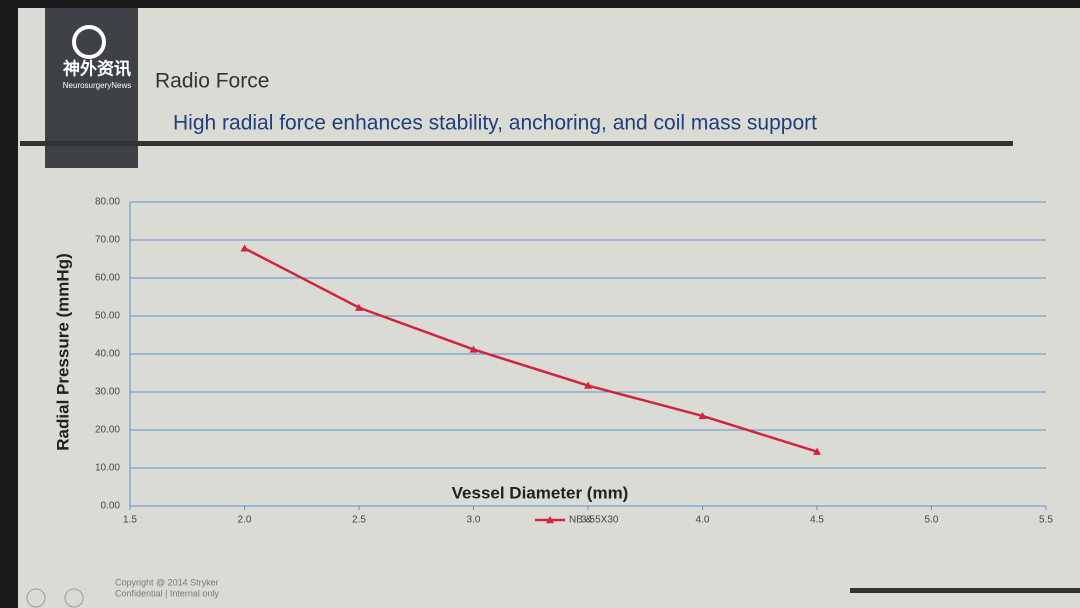 The height and width of the screenshot is (608, 1080). I want to click on y-tick-label: 10.00, so click(107, 468).